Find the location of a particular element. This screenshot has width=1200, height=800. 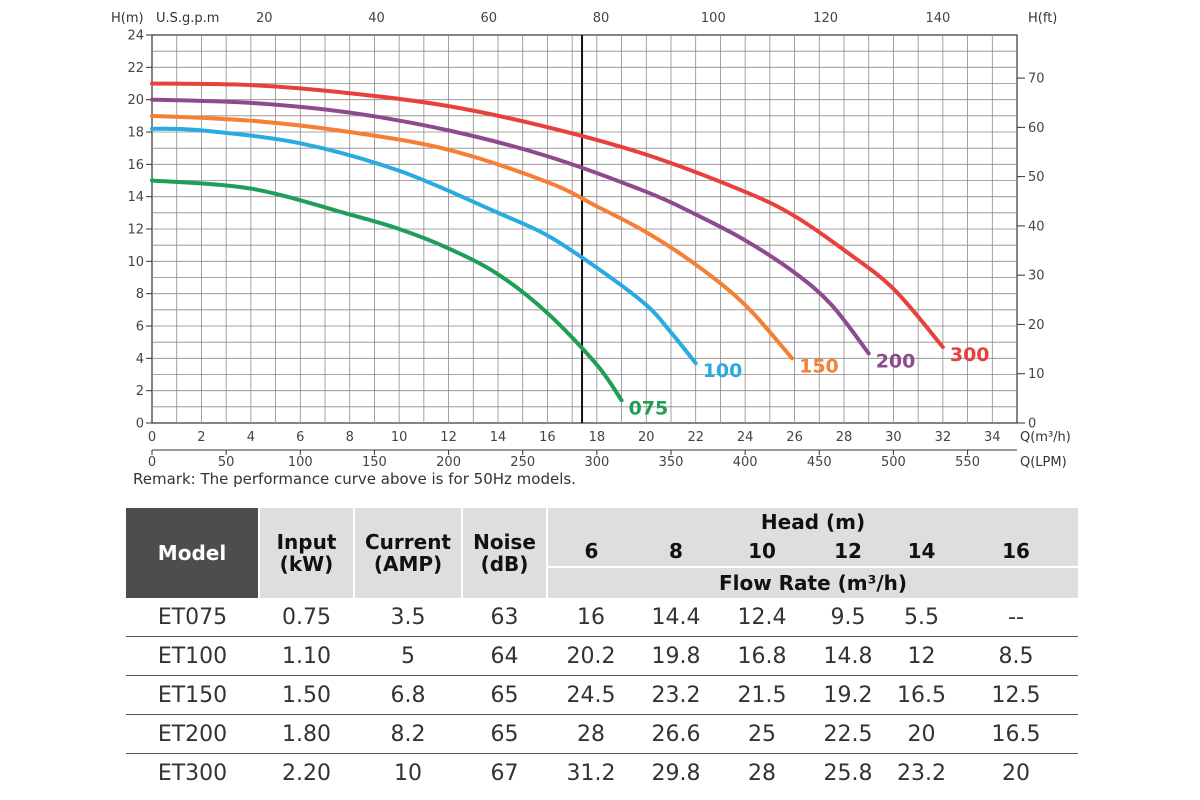

y-tick-label: 8 is located at coordinates (140, 294).